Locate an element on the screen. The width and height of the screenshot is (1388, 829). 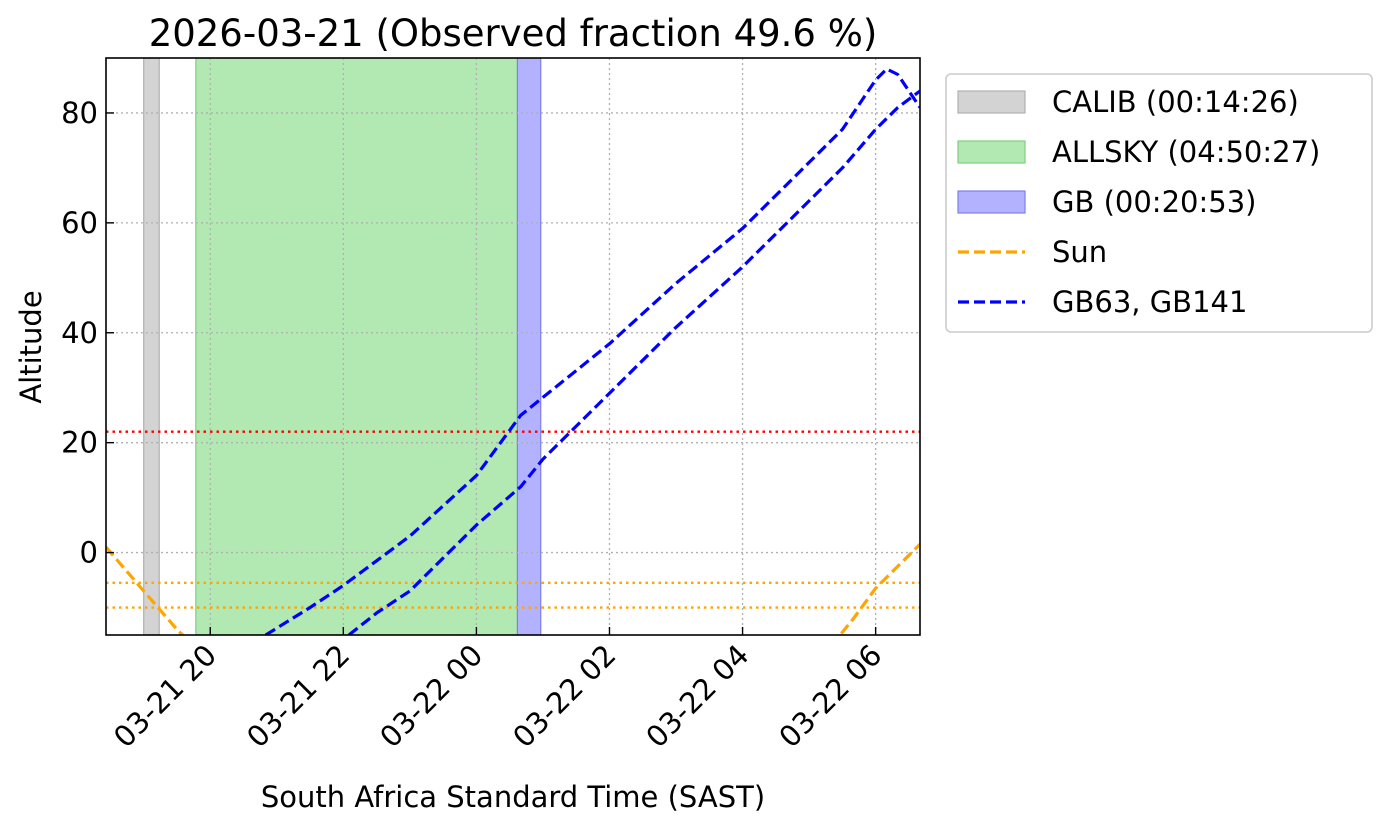
x-tick-label: 03-21 22 is located at coordinates (298, 696).